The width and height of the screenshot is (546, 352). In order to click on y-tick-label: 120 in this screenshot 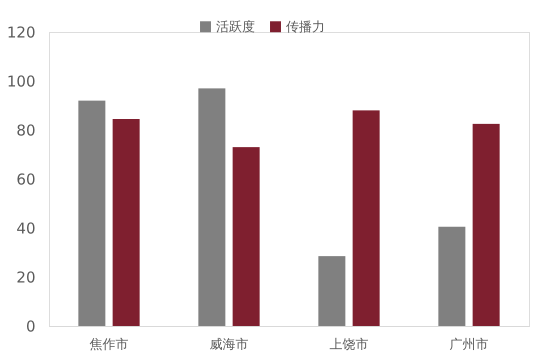, I will do `click(21, 33)`.